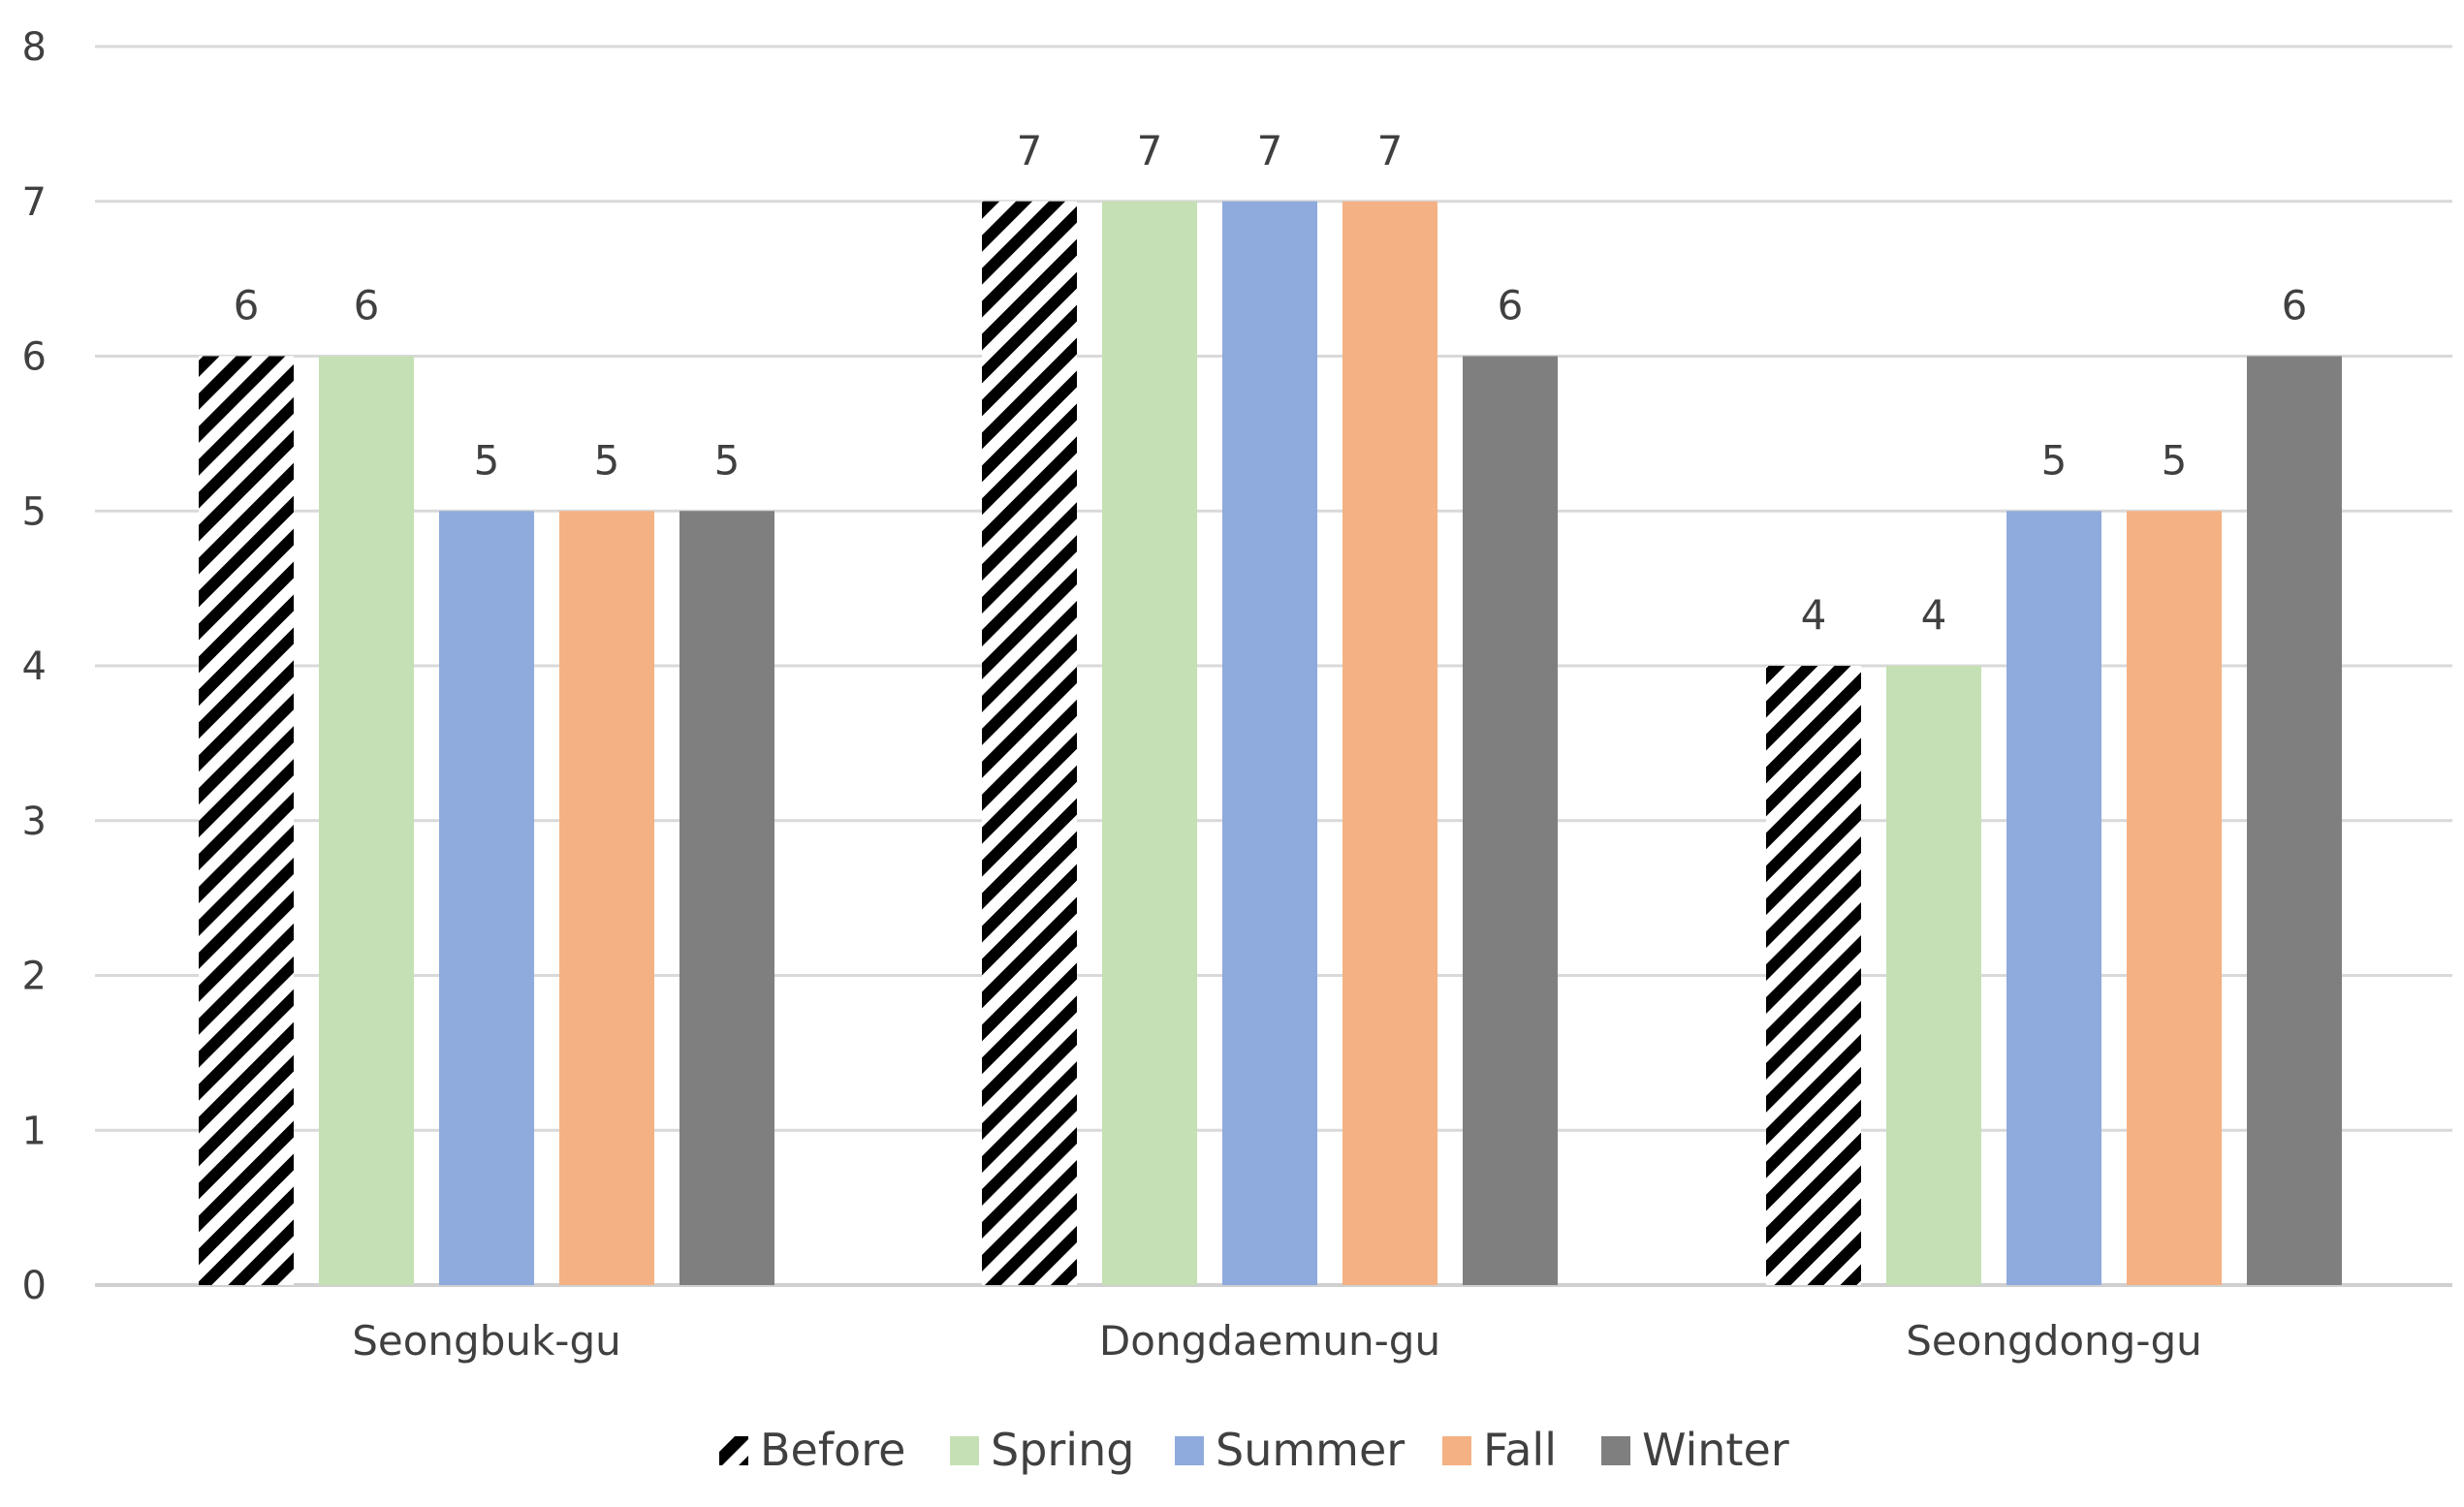  What do you see at coordinates (34, 1286) in the screenshot?
I see `y-tick-label: 0` at bounding box center [34, 1286].